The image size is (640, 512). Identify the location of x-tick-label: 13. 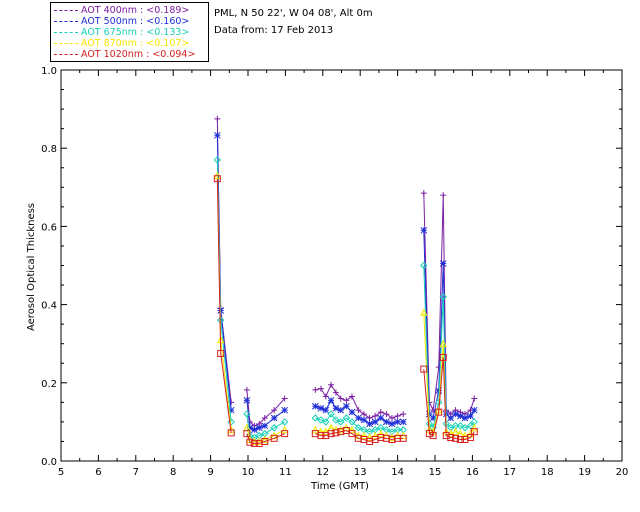
(360, 472).